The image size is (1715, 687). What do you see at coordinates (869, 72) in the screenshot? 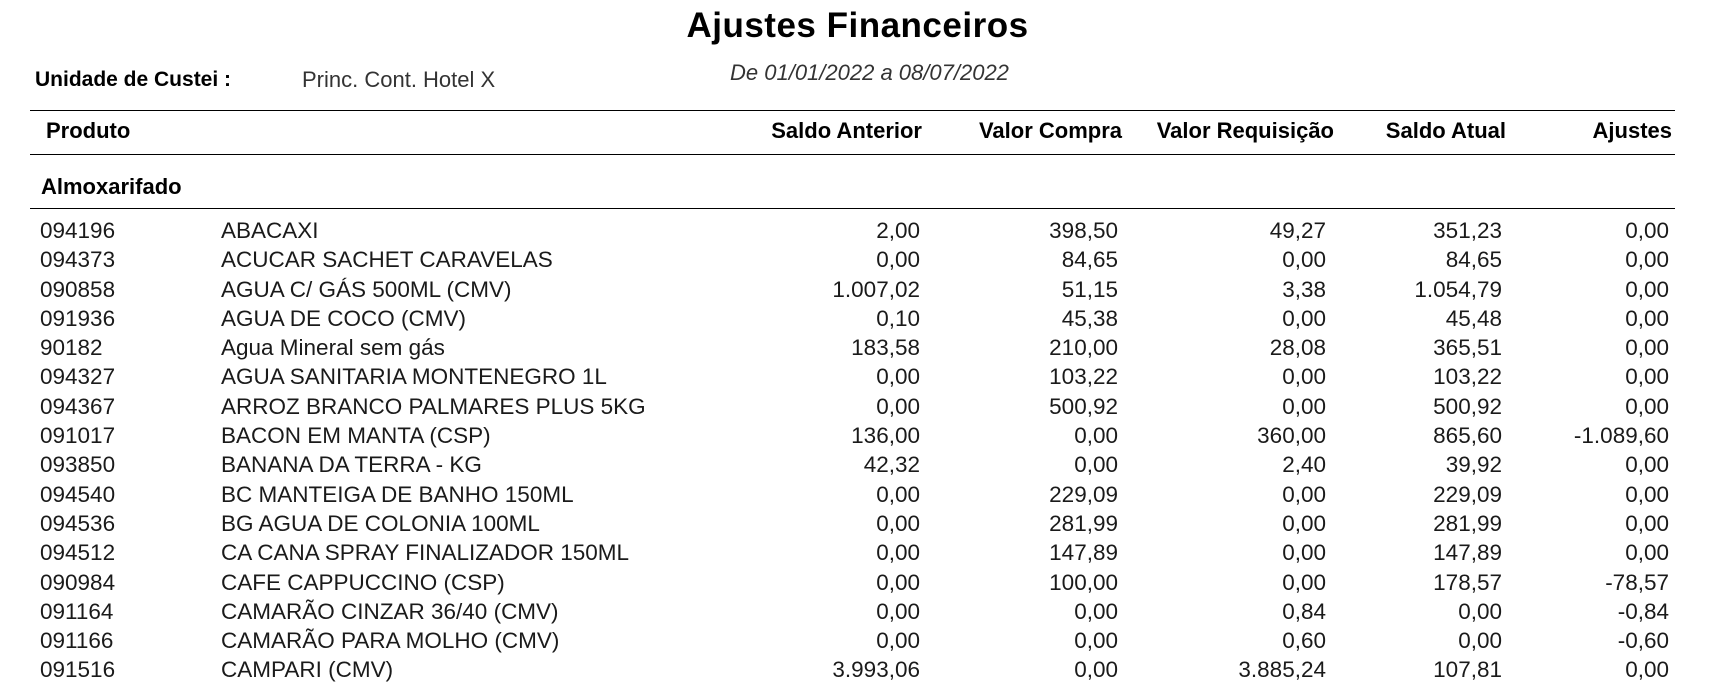
I see `report-period: De 01/01/2022 a 08/07/2022` at bounding box center [869, 72].